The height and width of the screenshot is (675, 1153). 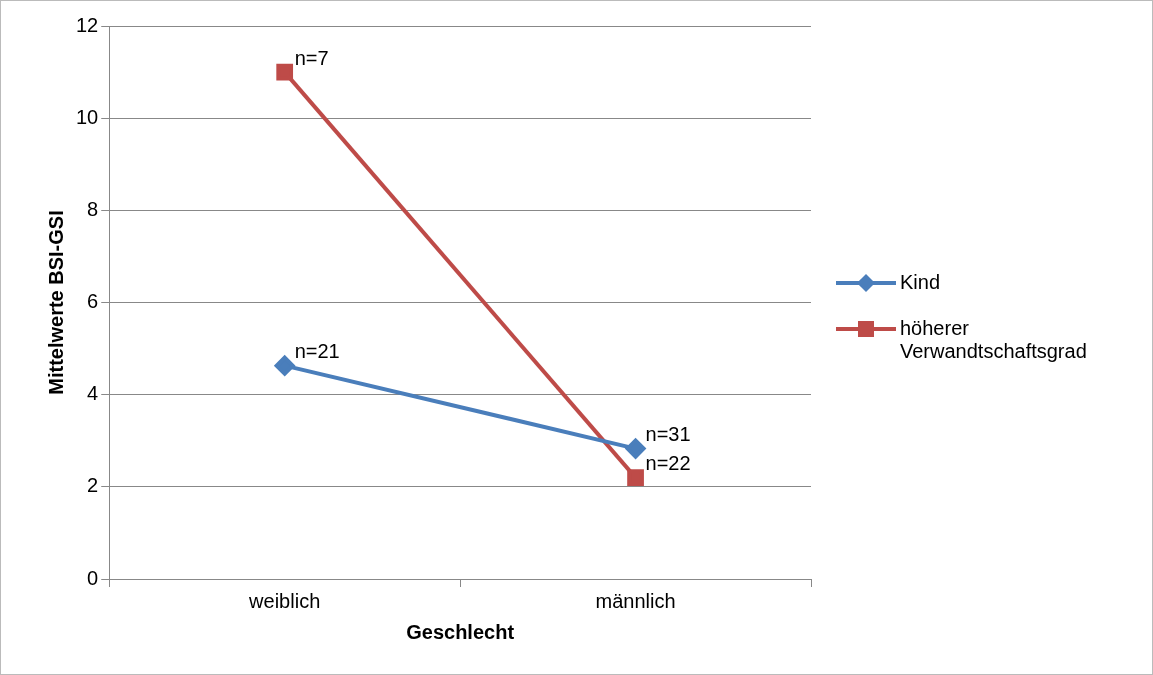 What do you see at coordinates (93, 485) in the screenshot?
I see `y-tick-label: 2` at bounding box center [93, 485].